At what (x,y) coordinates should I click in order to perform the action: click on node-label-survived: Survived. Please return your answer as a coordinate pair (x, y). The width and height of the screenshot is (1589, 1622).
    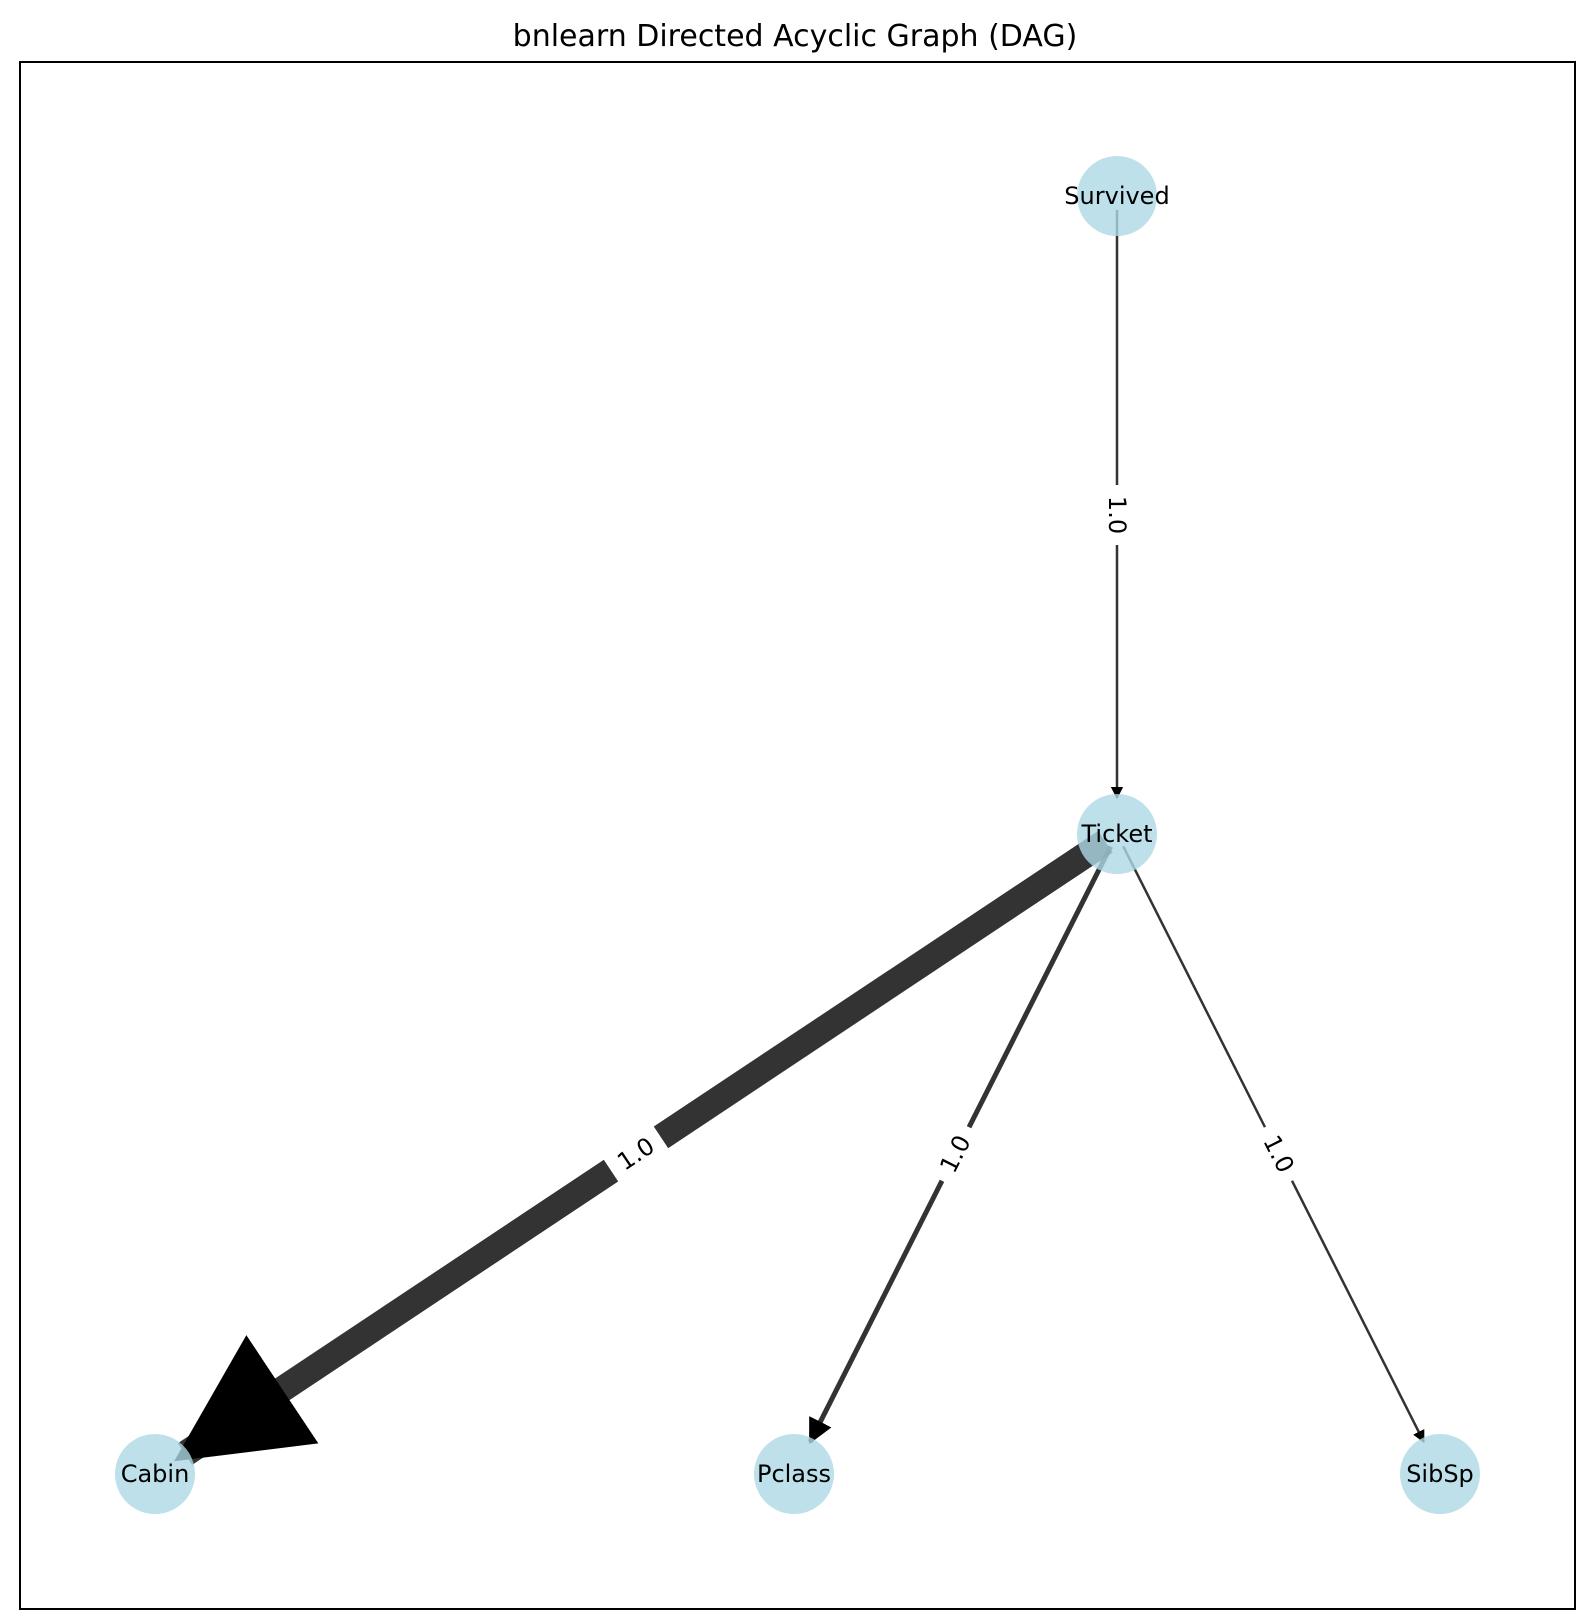
    Looking at the image, I should click on (1116, 196).